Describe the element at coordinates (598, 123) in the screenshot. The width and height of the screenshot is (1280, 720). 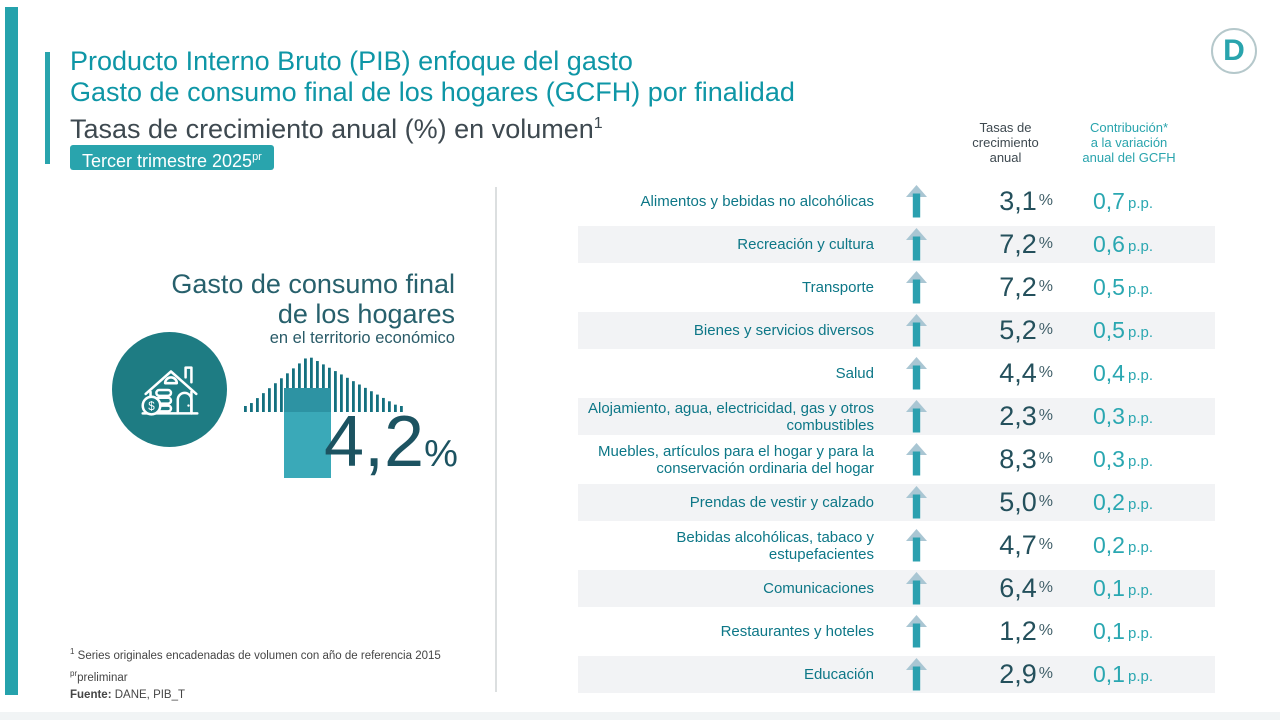
I see `footnote-marker: 1` at that location.